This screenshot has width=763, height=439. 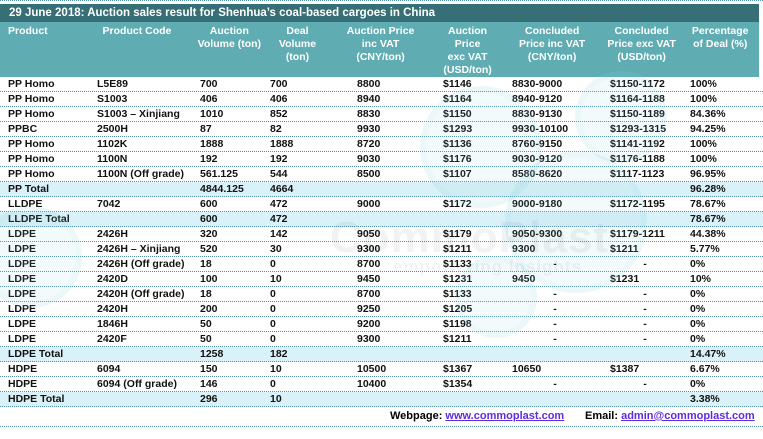 What do you see at coordinates (457, 264) in the screenshot?
I see `table-cell: $1133` at bounding box center [457, 264].